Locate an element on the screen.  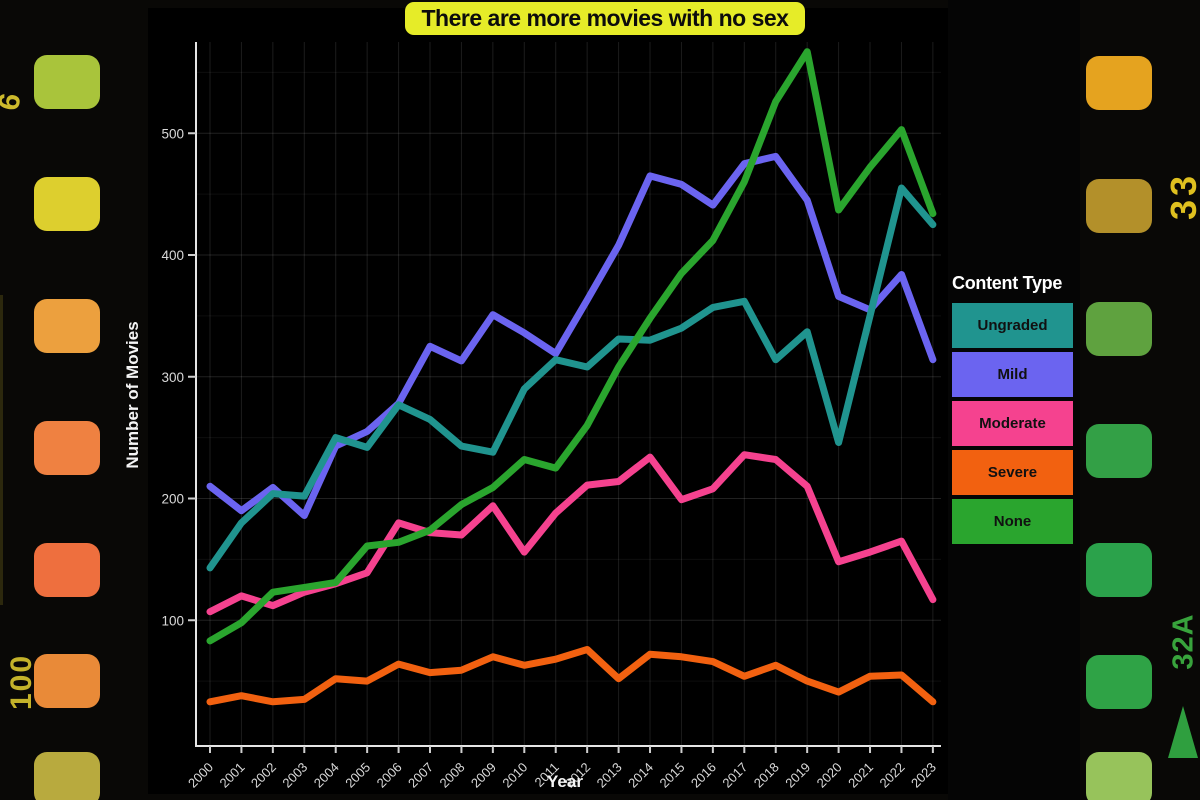
legend-item-severe: Severe is located at coordinates (1012, 472).